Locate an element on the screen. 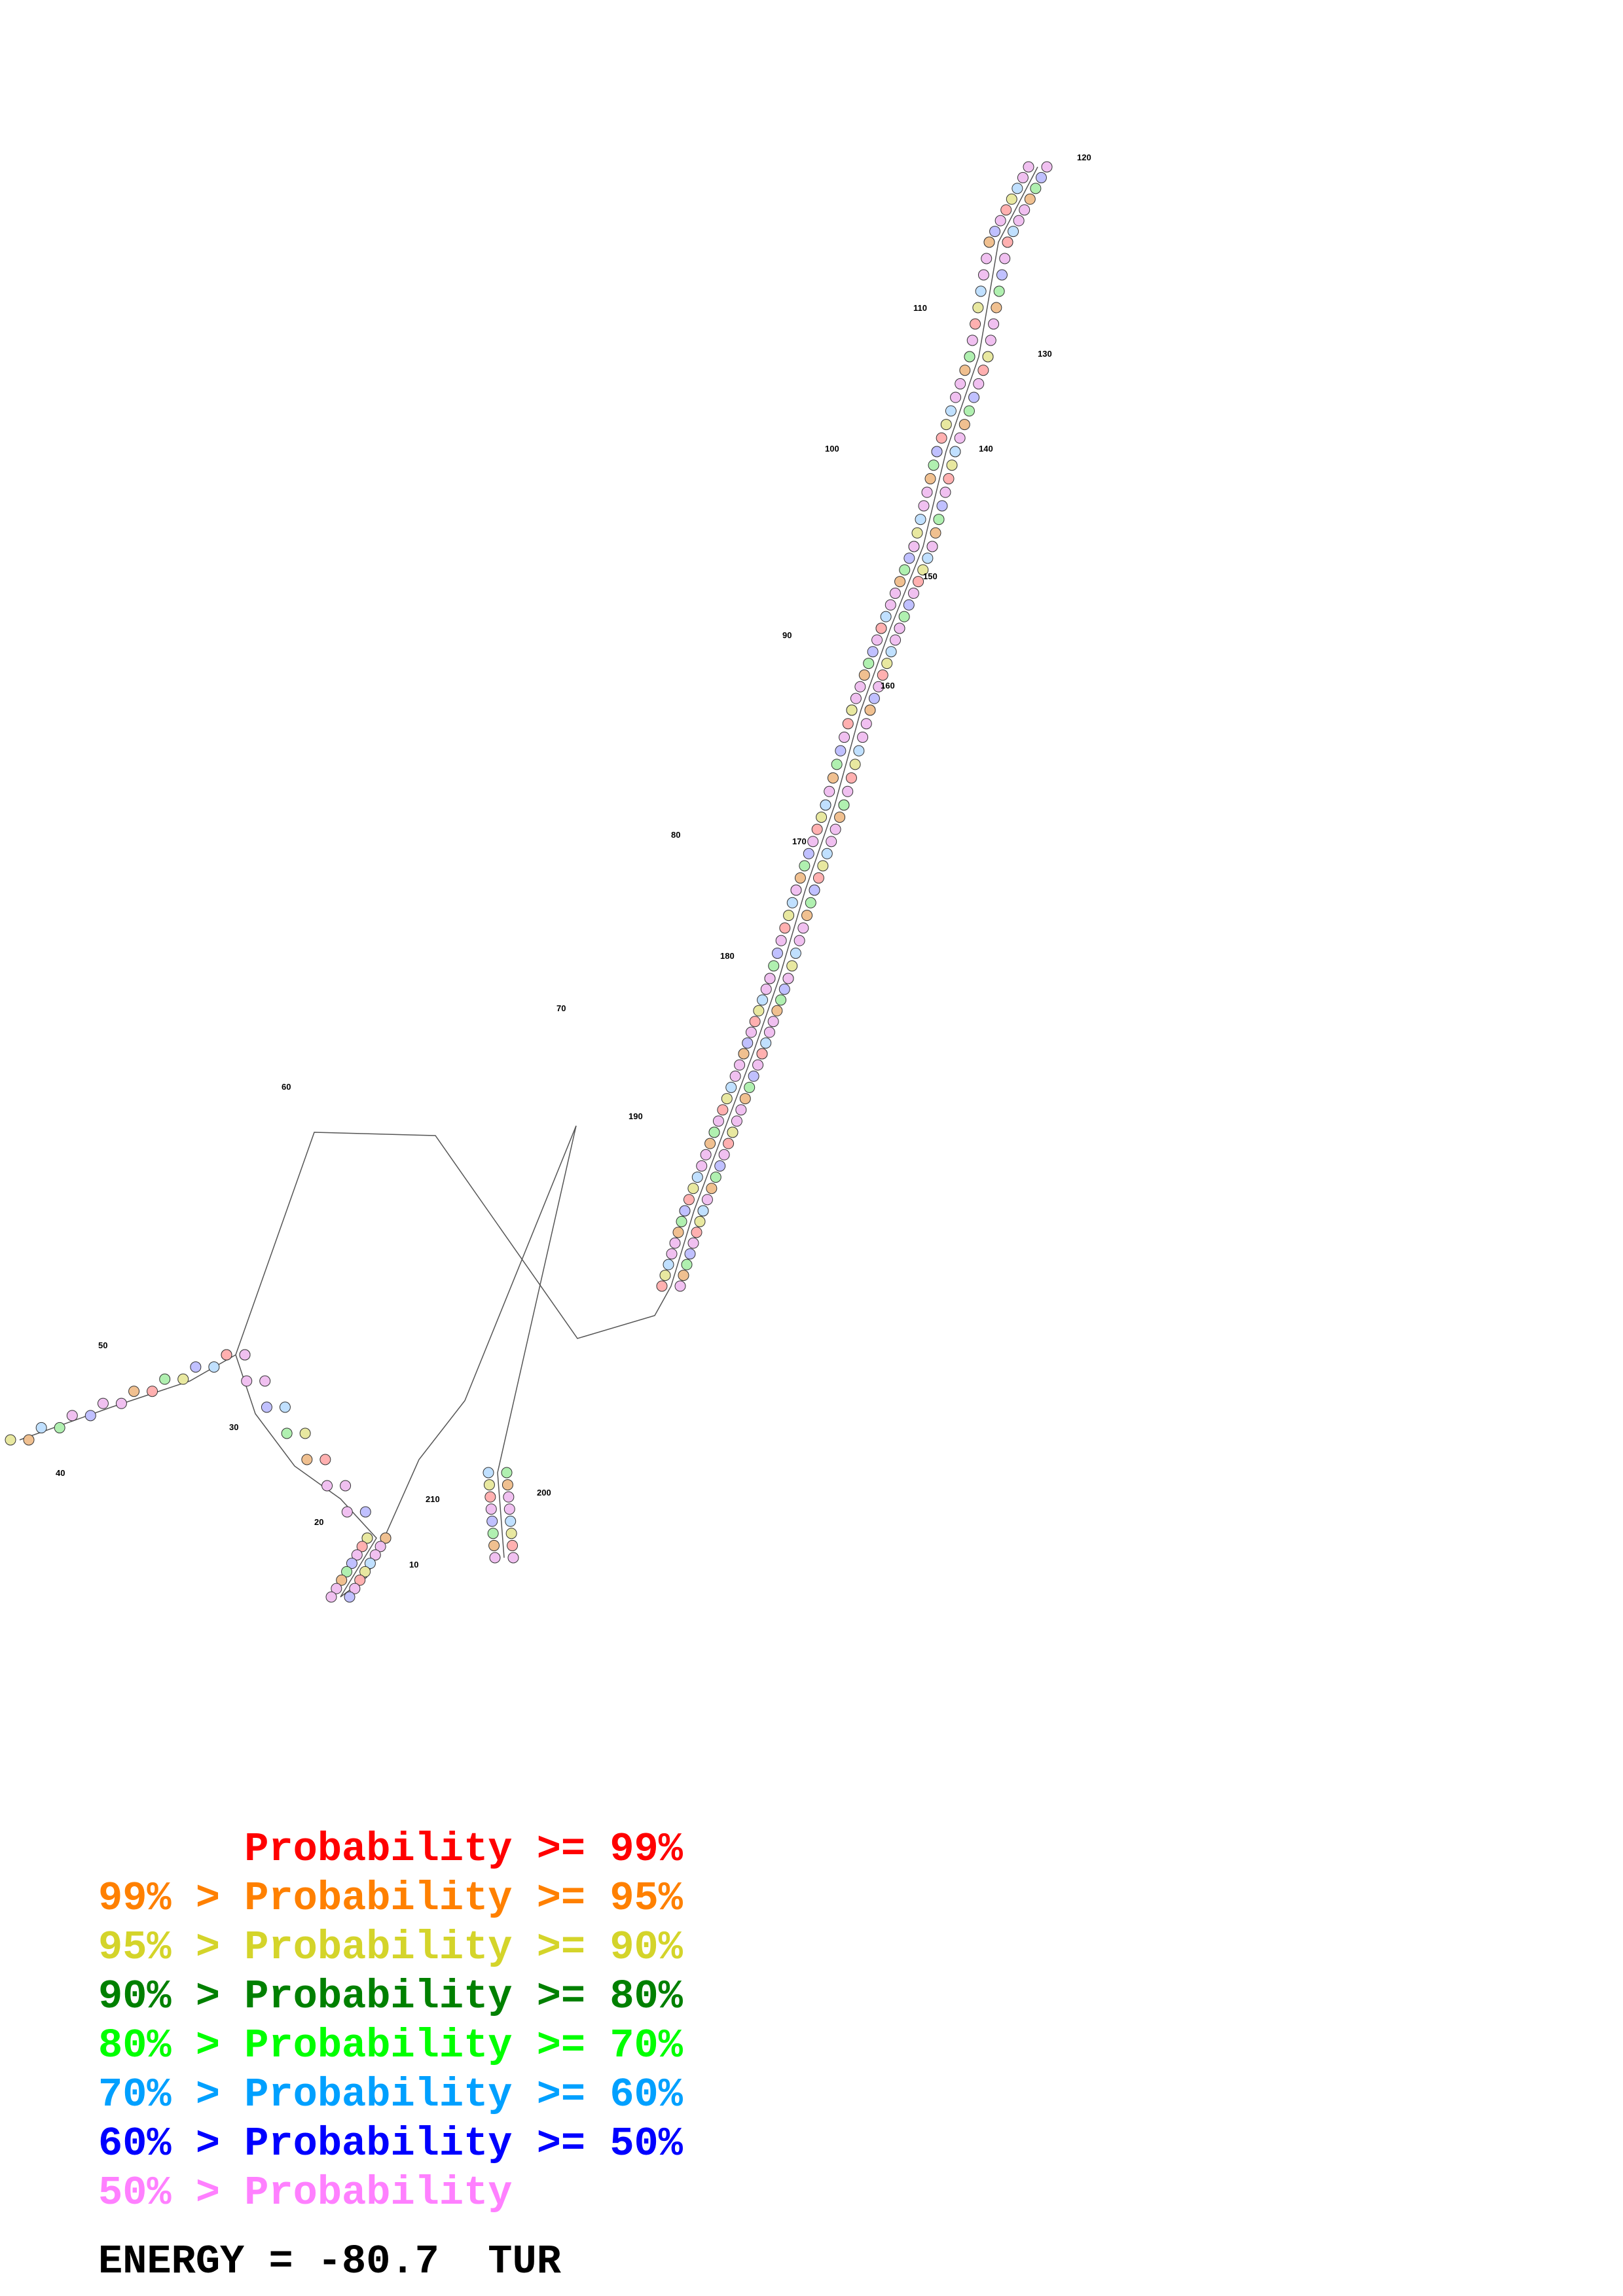 Image resolution: width=1623 pixels, height=2296 pixels. position-label: 200 is located at coordinates (544, 1493).